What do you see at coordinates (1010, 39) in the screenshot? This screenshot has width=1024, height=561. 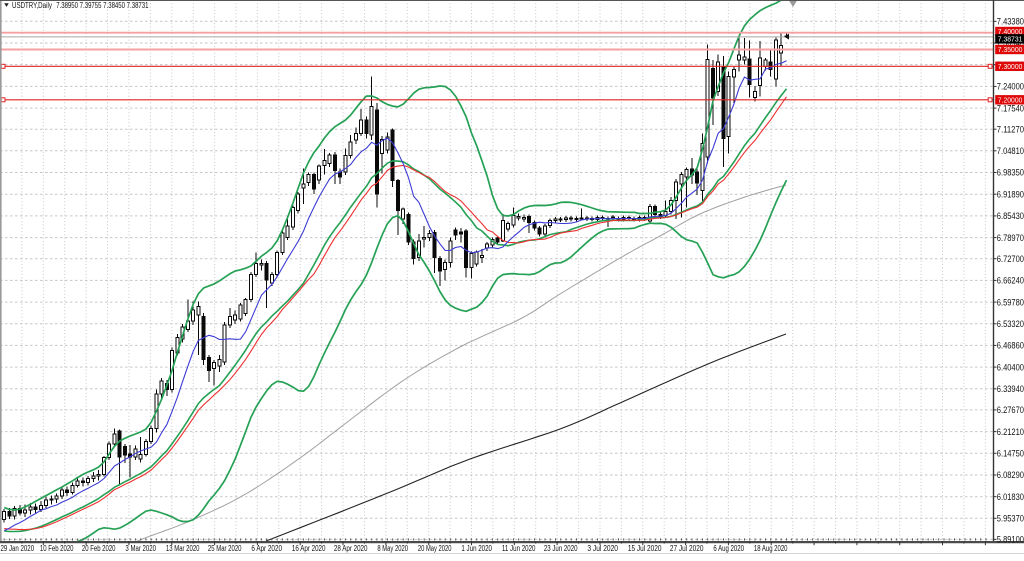 I see `svg-text: 7.38731` at bounding box center [1010, 39].